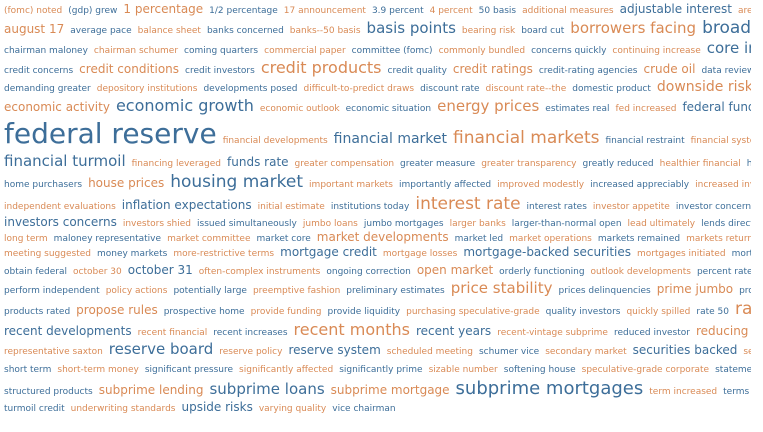 The width and height of the screenshot is (763, 432). I want to click on cloud-term: initial estimate, so click(291, 207).